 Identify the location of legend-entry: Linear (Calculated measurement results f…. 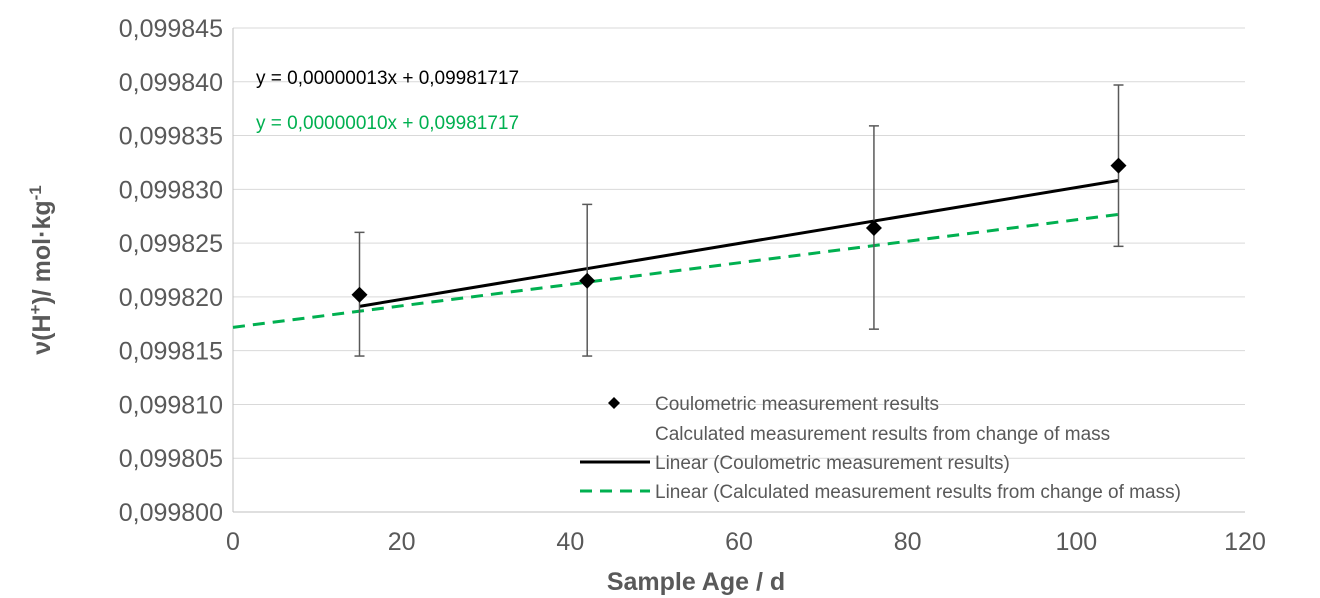
(918, 492).